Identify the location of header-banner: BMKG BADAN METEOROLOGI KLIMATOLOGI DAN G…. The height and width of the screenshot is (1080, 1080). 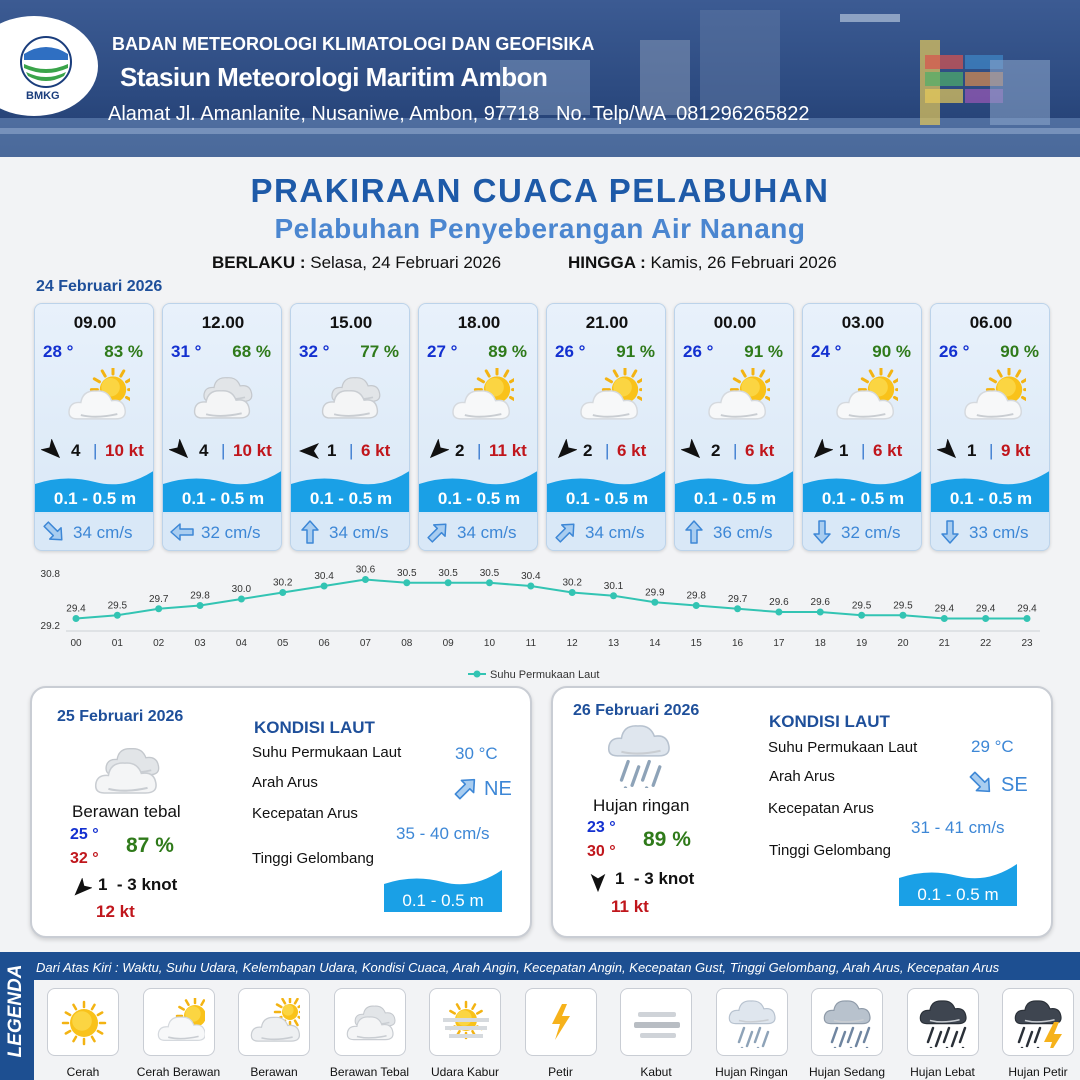
(540, 78).